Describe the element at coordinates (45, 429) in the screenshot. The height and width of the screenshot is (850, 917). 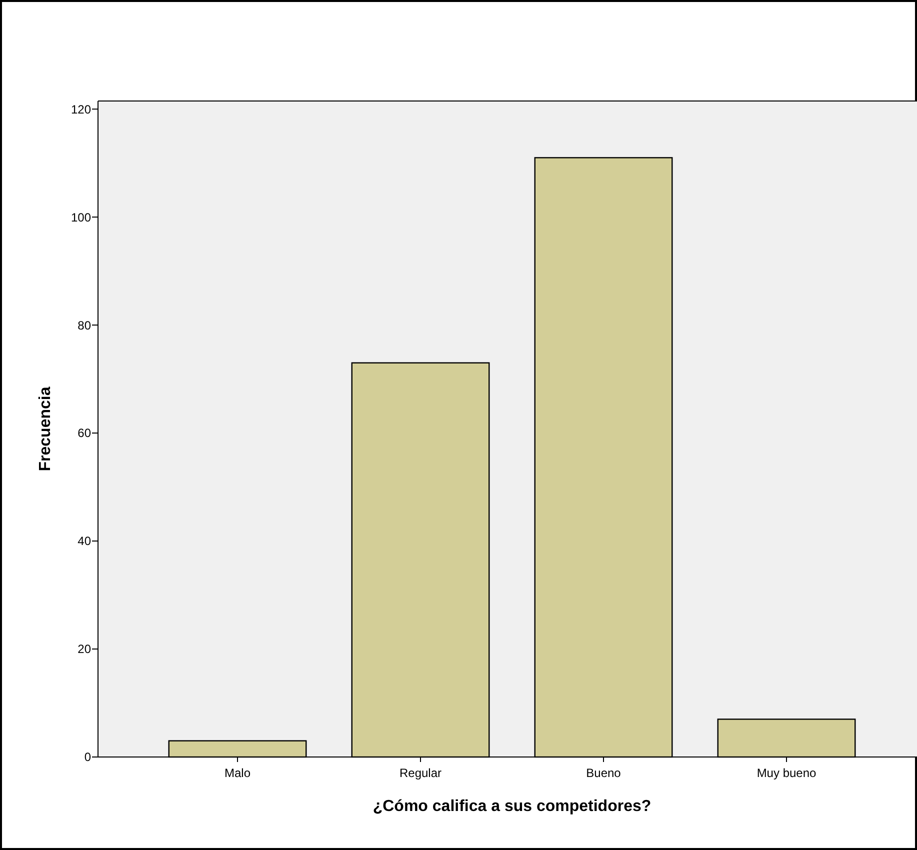
I see `y-axis-title: Frecuencia` at that location.